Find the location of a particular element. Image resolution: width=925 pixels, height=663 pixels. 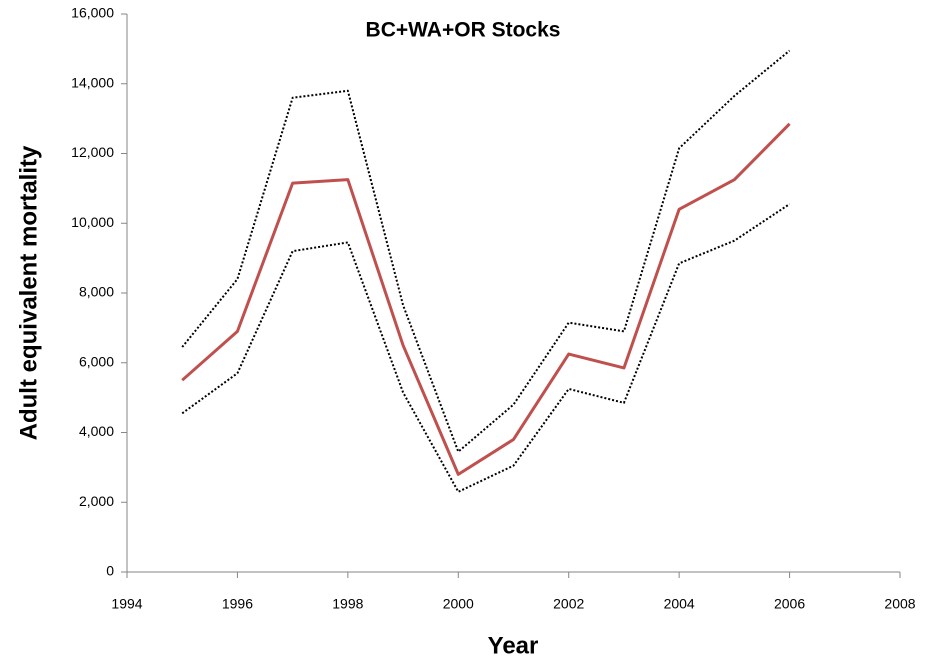

chart-title: BC+WA+OR Stocks is located at coordinates (463, 30).